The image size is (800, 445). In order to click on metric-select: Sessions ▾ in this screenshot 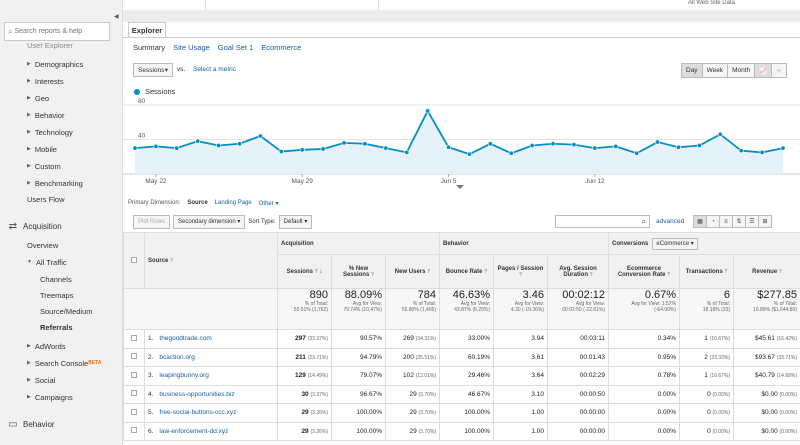, I will do `click(153, 70)`.